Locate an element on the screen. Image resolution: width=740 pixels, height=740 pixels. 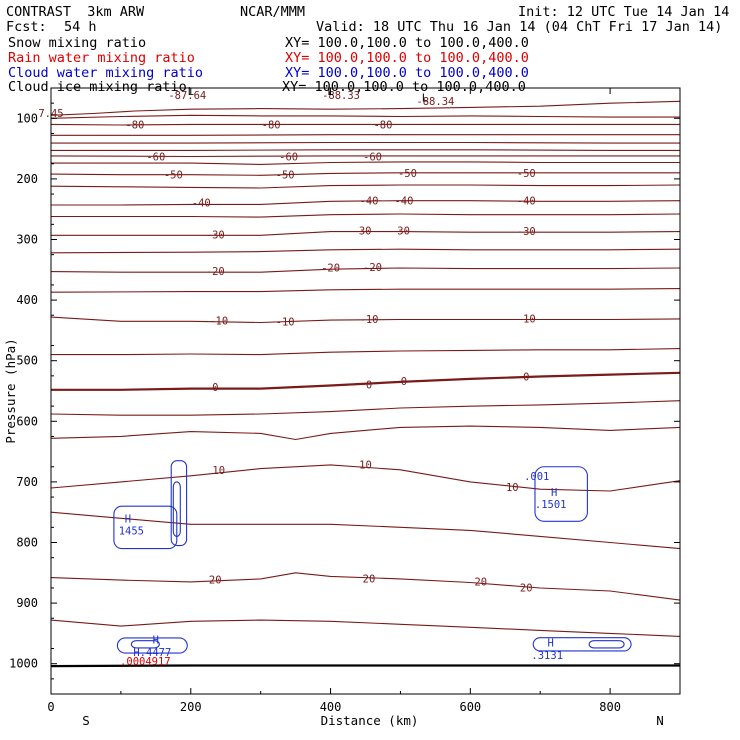
legend-snow-xy: XY= 100.0,100.0 to 100.0,400.0 is located at coordinates (407, 43).